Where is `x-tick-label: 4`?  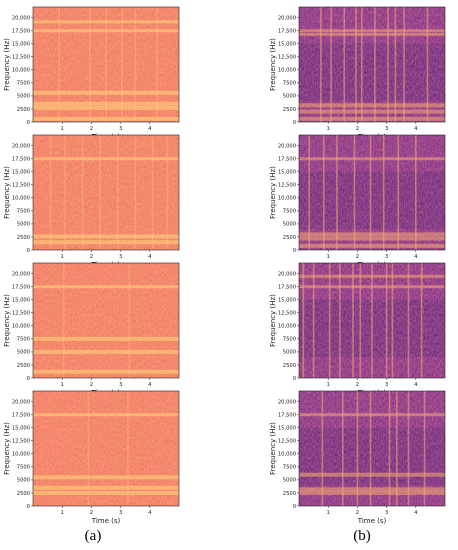 x-tick-label: 4 is located at coordinates (150, 129).